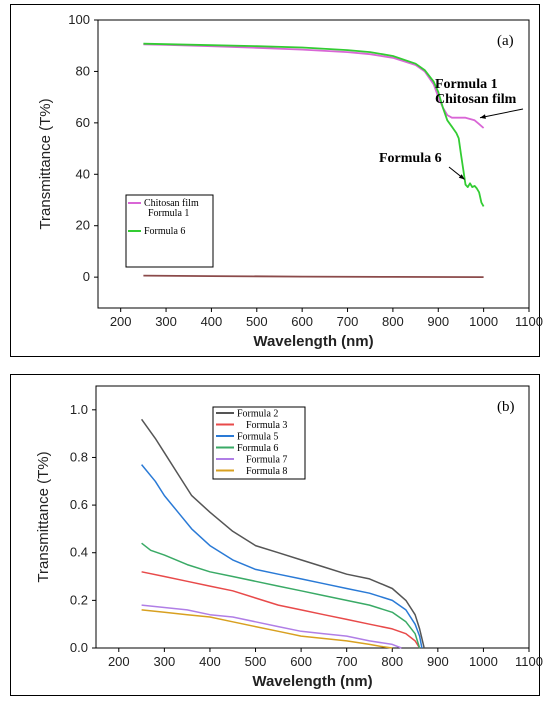  I want to click on chart-a-ytick-label-0: 0, so click(86, 276).